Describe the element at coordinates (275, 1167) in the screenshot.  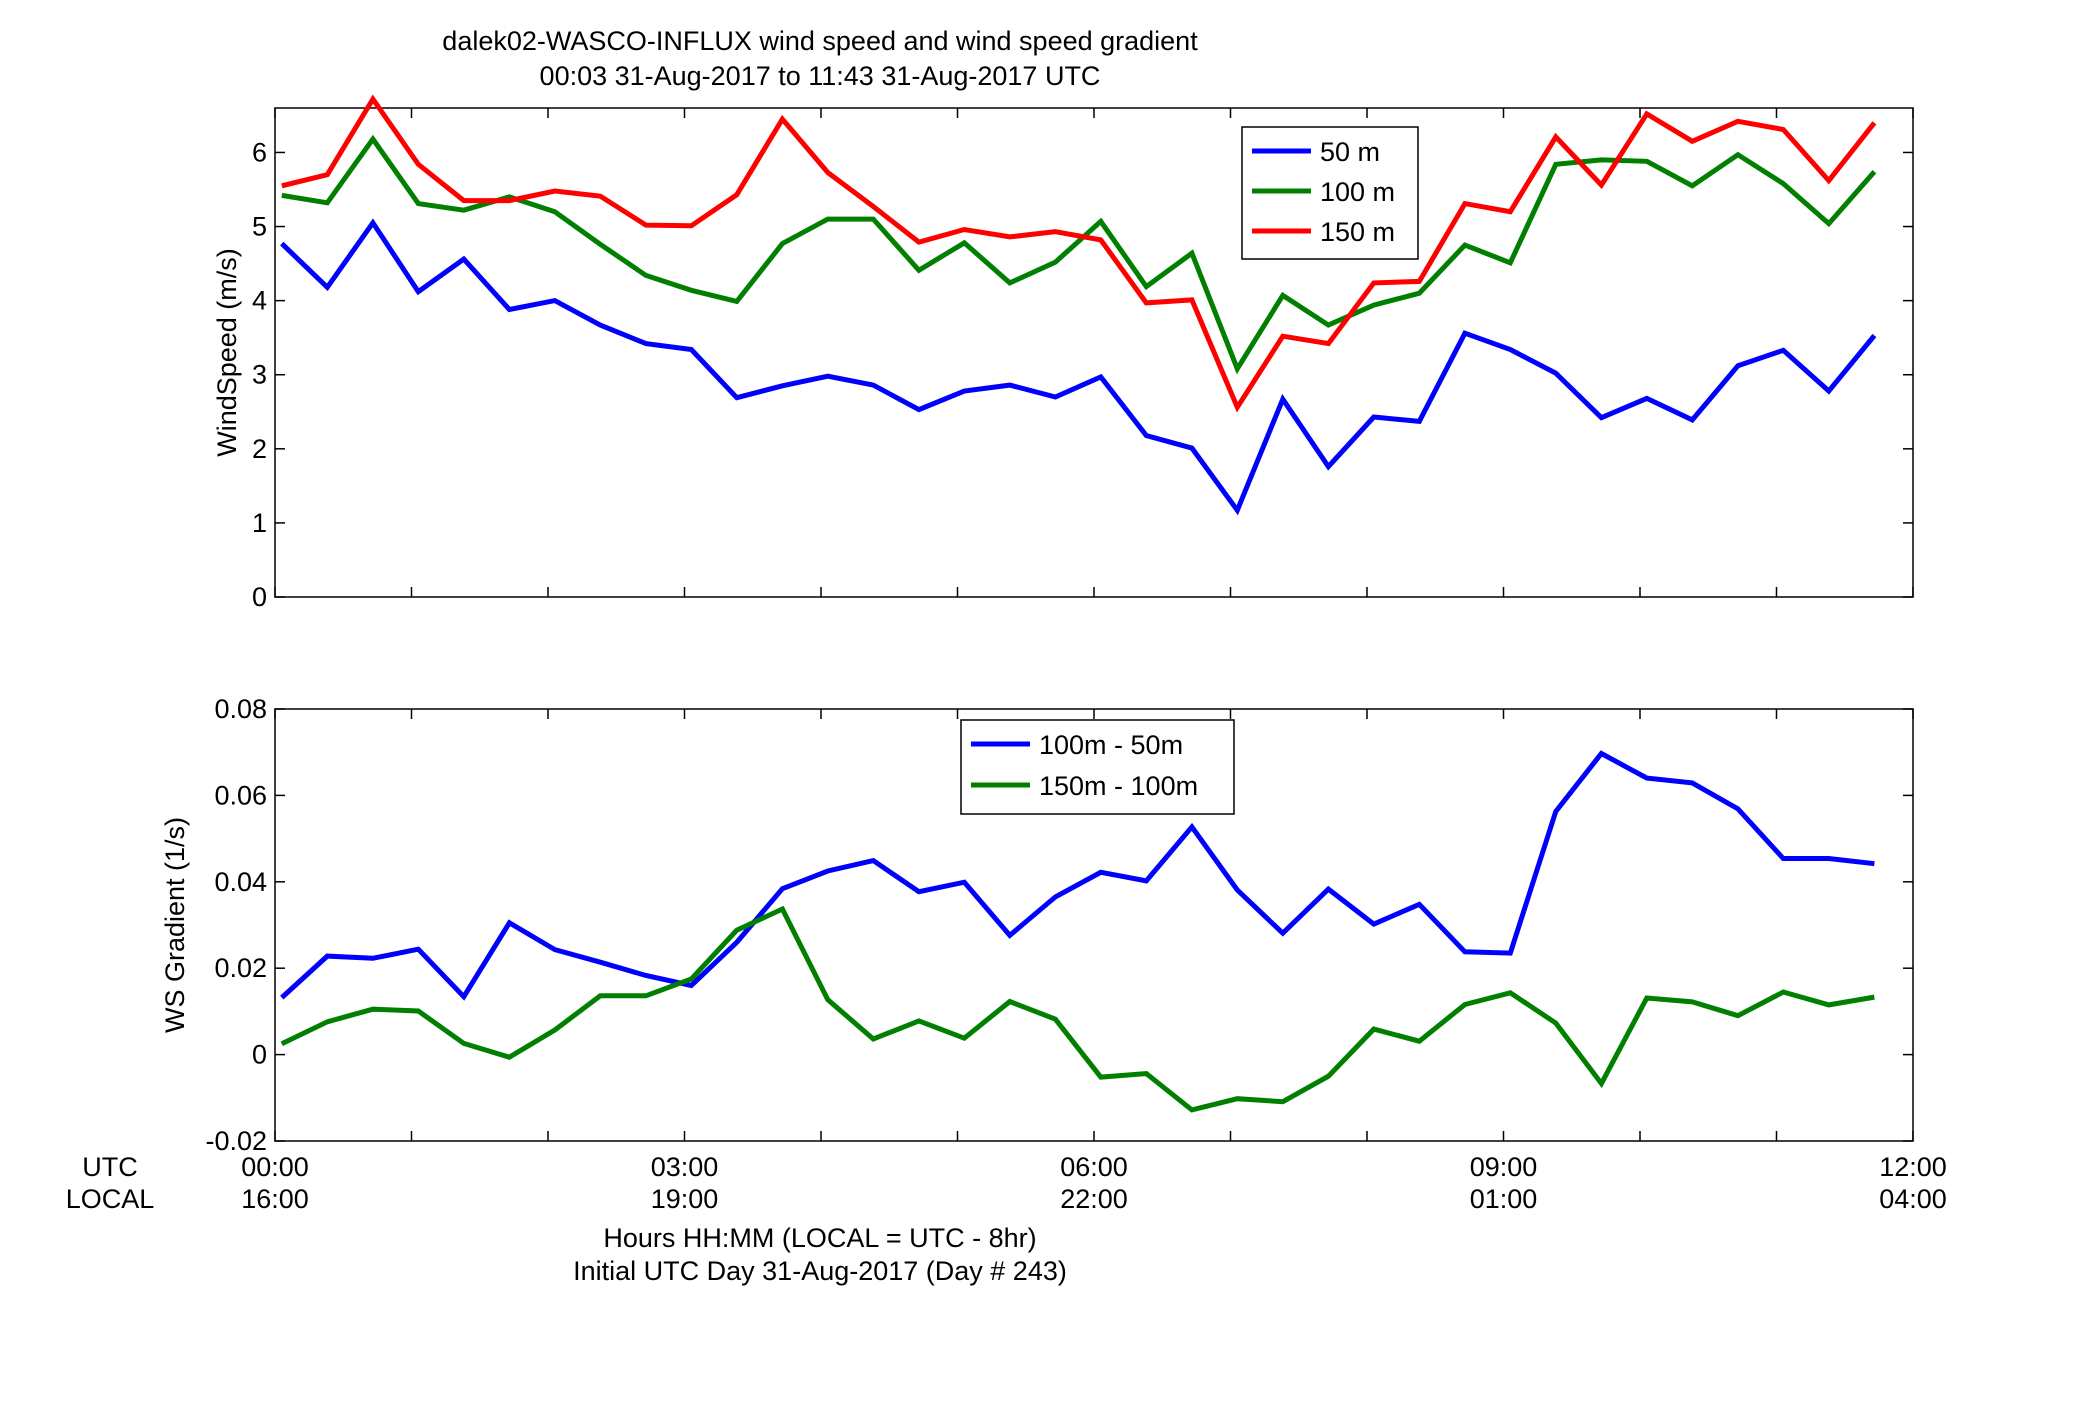
I see `utc-tick-label: 00:00` at that location.